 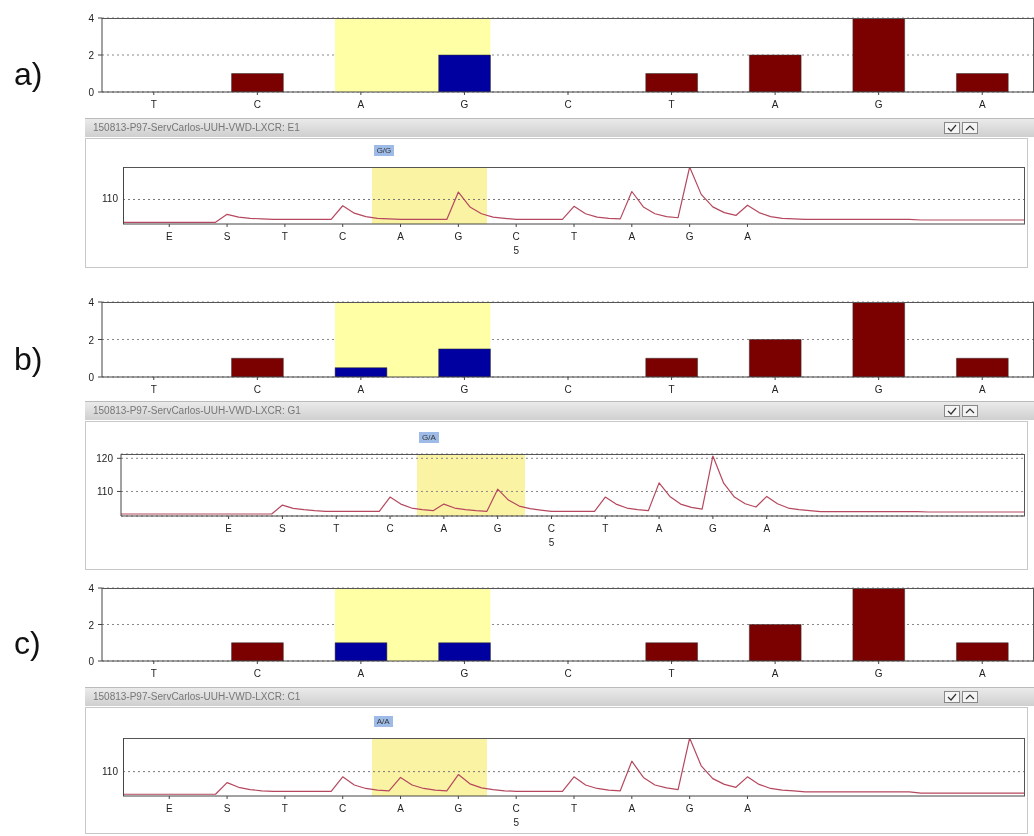 What do you see at coordinates (197, 696) in the screenshot?
I see `chart-title: 150813-P97-ServCarlos-UUH-VWD-LXCR: C1` at bounding box center [197, 696].